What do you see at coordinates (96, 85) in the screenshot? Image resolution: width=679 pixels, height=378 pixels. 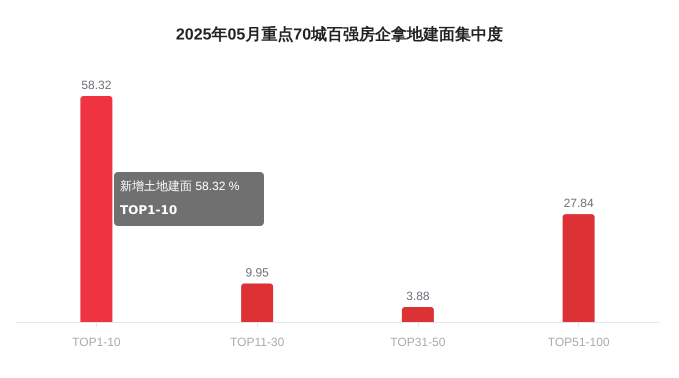 I see `data-label: 58.32` at bounding box center [96, 85].